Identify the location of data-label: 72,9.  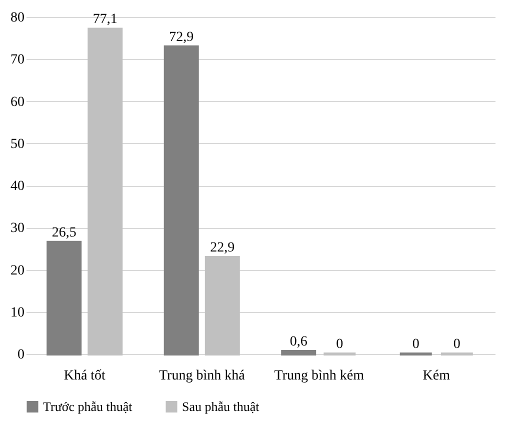
(181, 37).